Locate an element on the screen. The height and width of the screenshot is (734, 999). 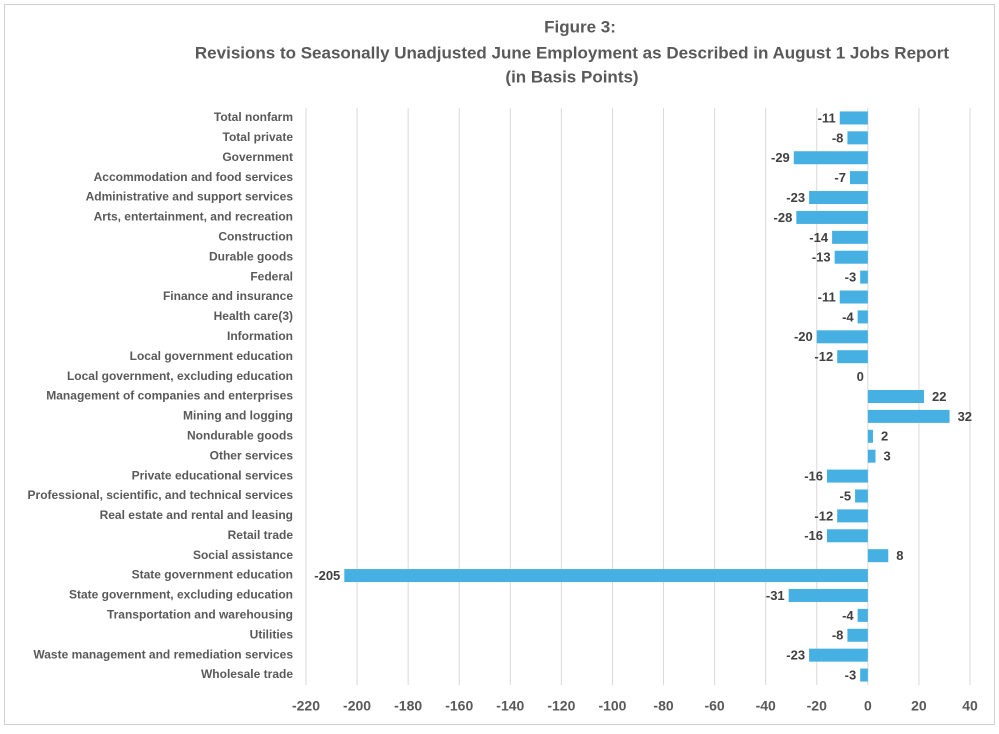
category-label: Total nonfarm is located at coordinates (253, 117).